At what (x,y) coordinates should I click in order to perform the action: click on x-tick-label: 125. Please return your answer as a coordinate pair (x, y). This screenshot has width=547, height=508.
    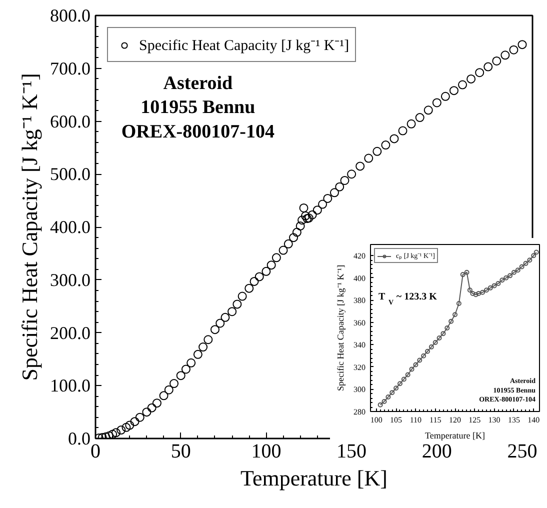
    Looking at the image, I should click on (474, 420).